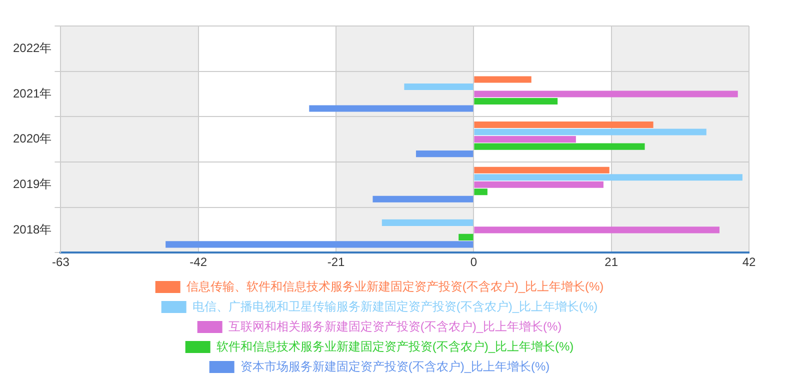 This screenshot has width=789, height=383. I want to click on legend-label: 互联网和相关服务新建固定资产投资(不含农户)_比上年增长(%), so click(395, 326).